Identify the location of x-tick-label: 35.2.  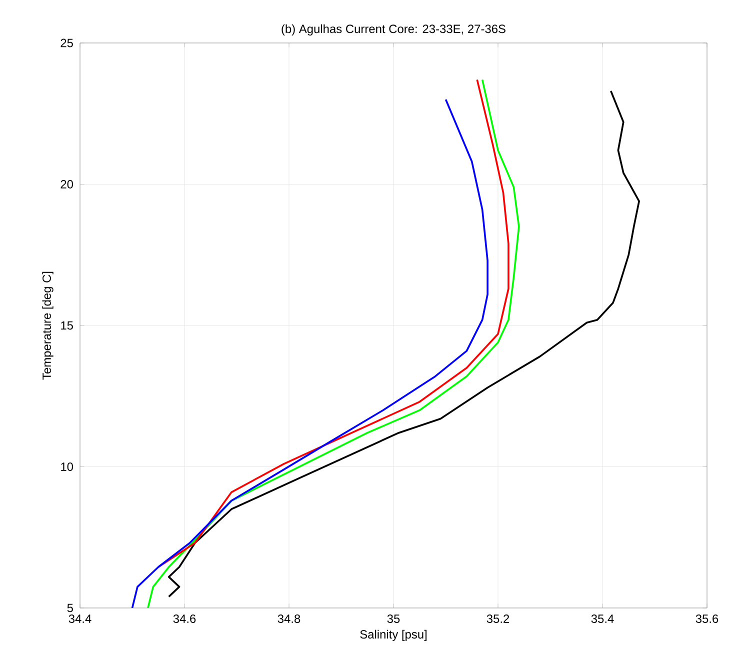
(498, 618).